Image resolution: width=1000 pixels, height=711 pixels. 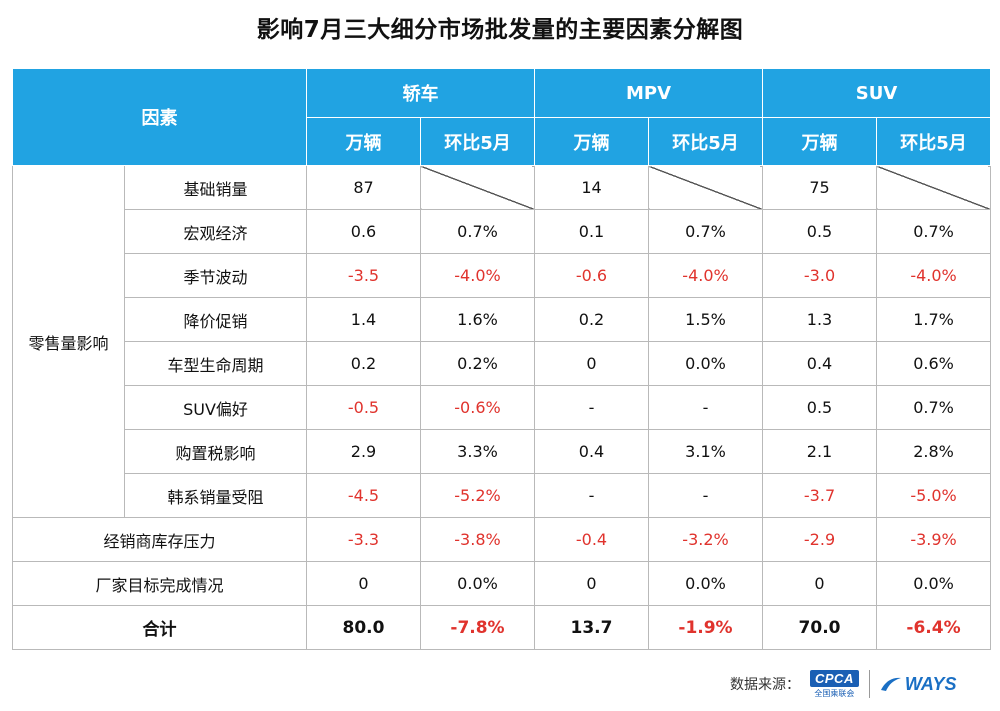 I want to click on table-row: 降价促销 1.4 1.6% 0.2 1.5% 1.3 1.7%, so click(x=502, y=319).